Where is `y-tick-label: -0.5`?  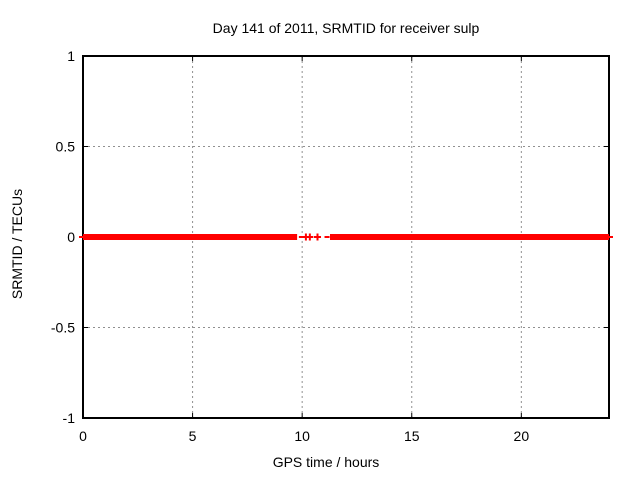 y-tick-label: -0.5 is located at coordinates (63, 328).